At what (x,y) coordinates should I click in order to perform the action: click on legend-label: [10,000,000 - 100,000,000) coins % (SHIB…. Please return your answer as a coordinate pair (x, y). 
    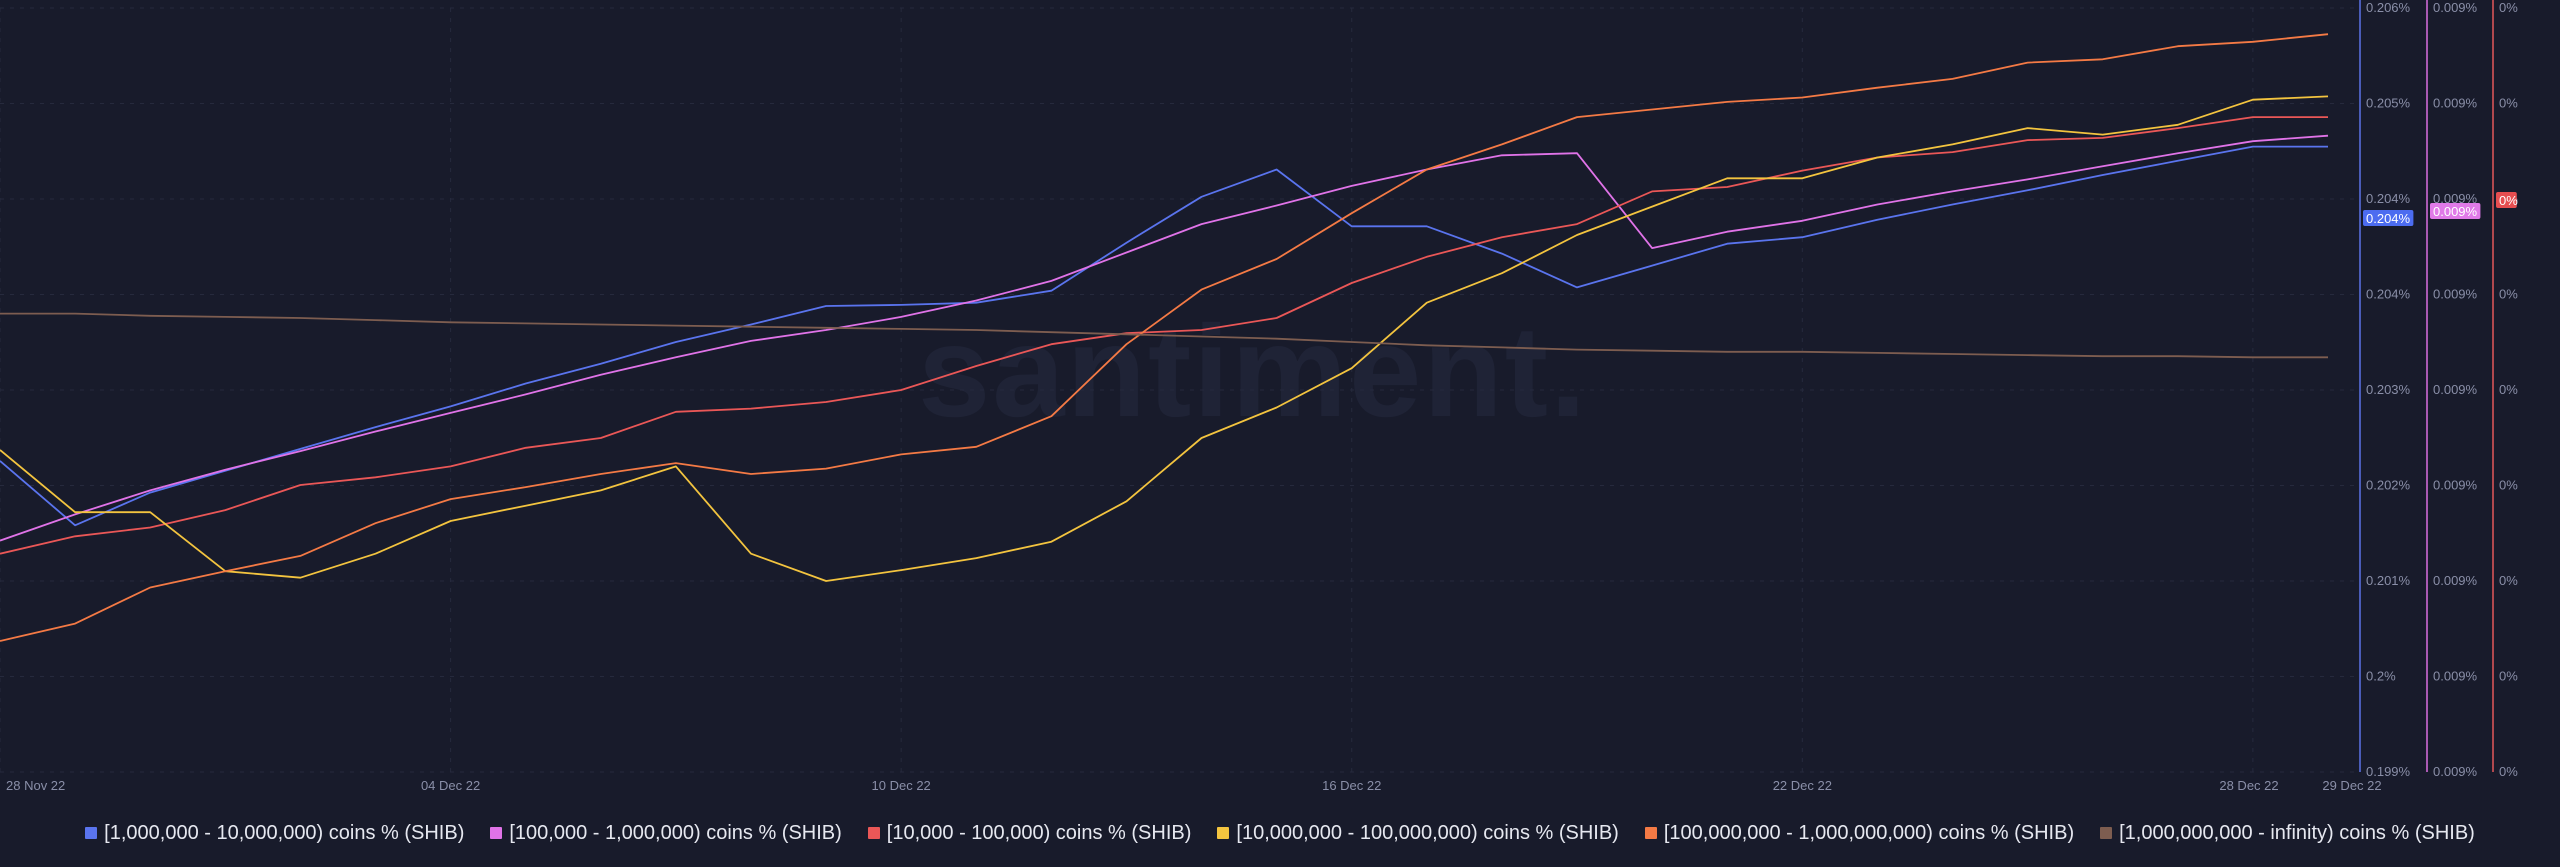
    Looking at the image, I should click on (1427, 832).